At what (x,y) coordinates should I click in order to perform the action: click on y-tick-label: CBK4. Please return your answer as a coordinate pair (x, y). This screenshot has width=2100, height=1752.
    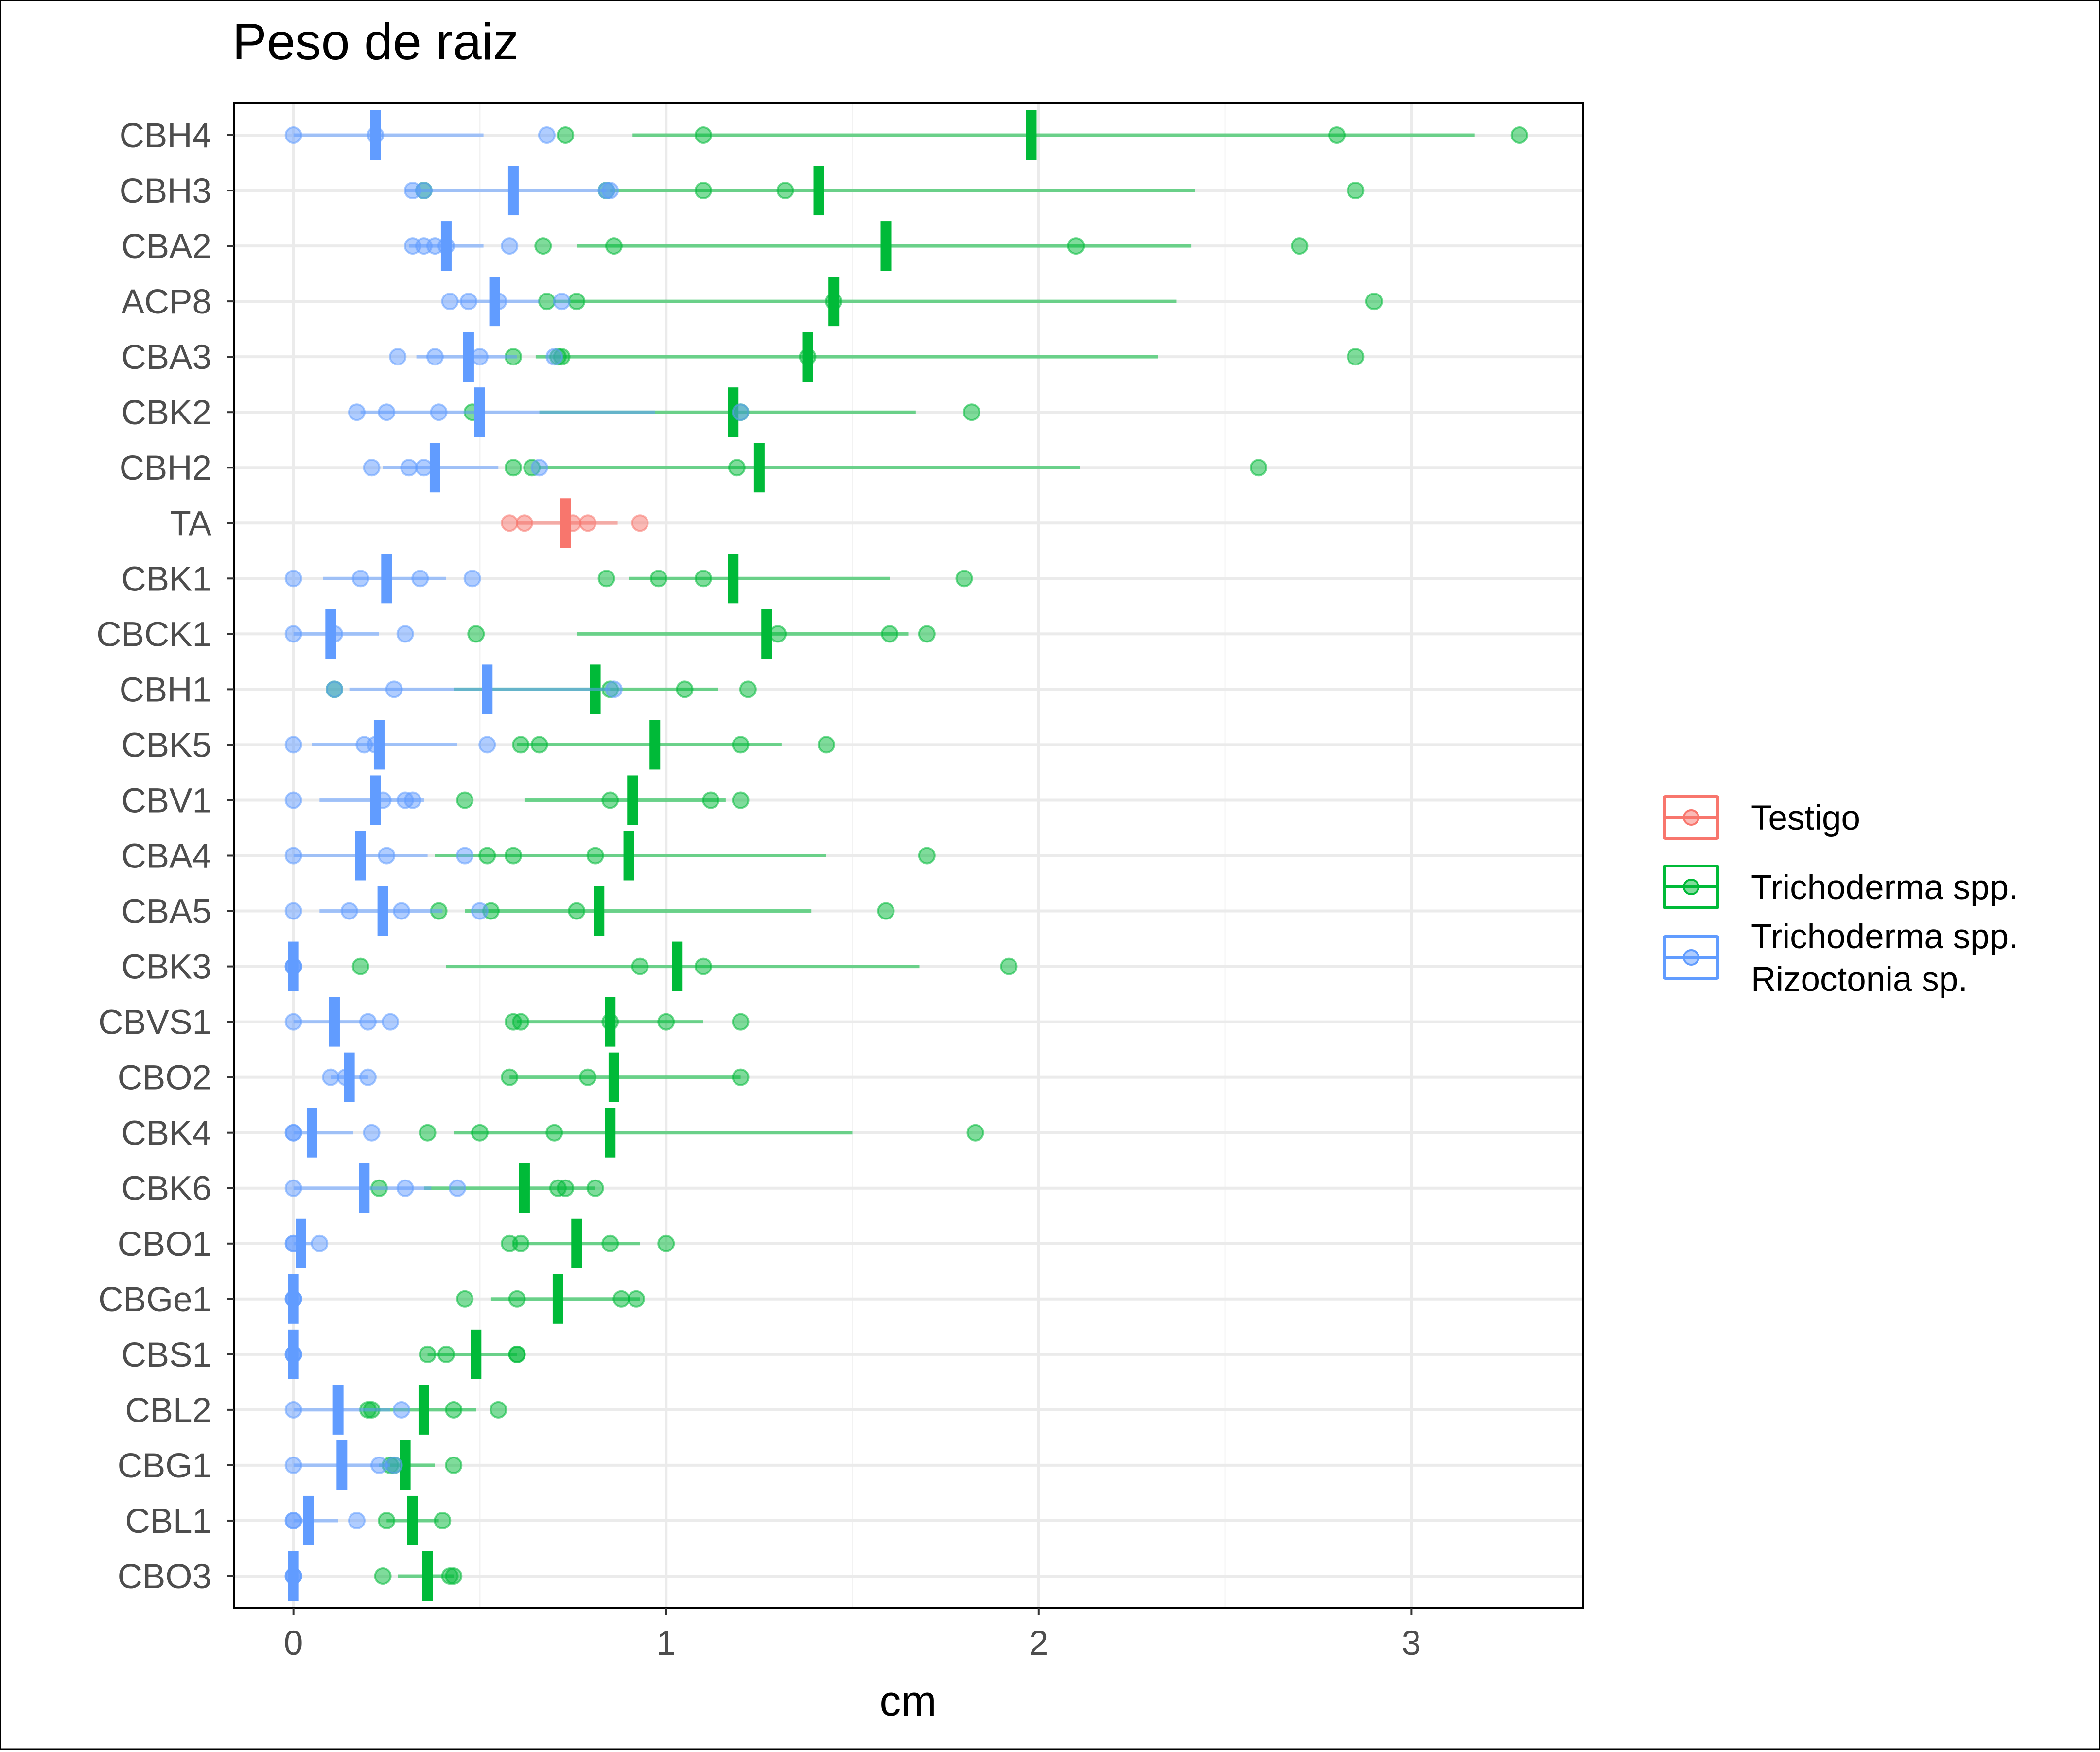
    Looking at the image, I should click on (166, 1133).